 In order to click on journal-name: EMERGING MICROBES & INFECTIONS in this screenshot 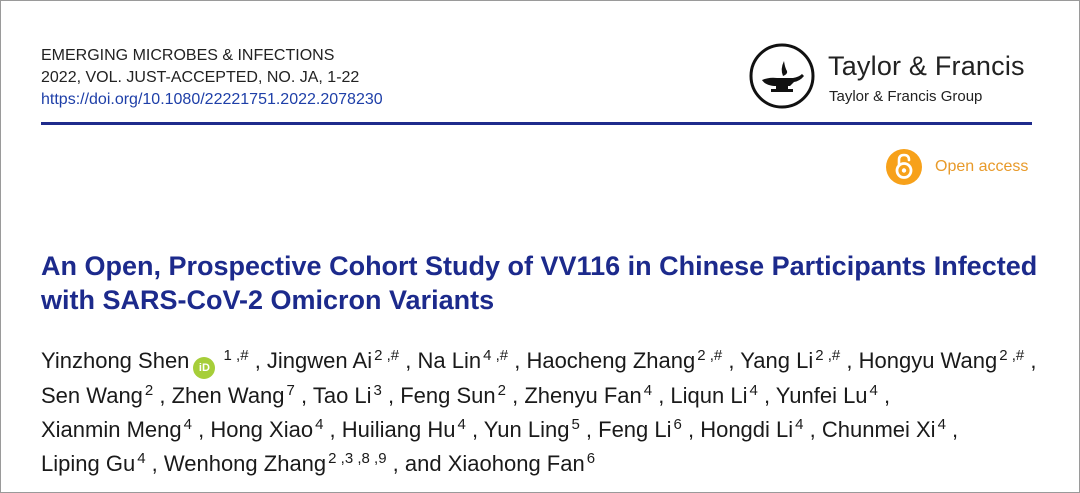, I will do `click(188, 55)`.